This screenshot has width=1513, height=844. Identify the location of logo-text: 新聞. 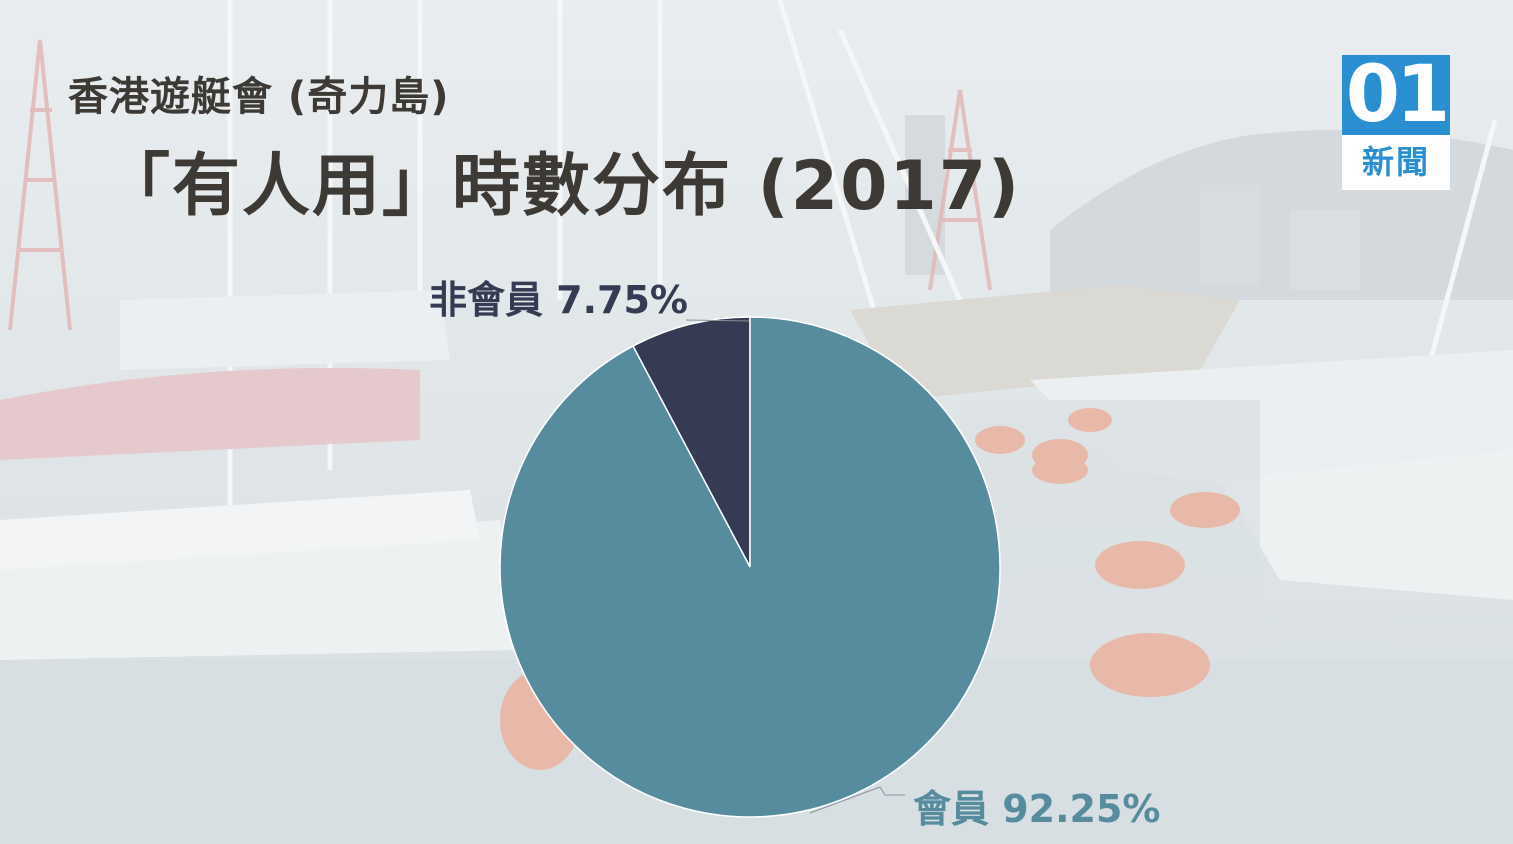
(1396, 162).